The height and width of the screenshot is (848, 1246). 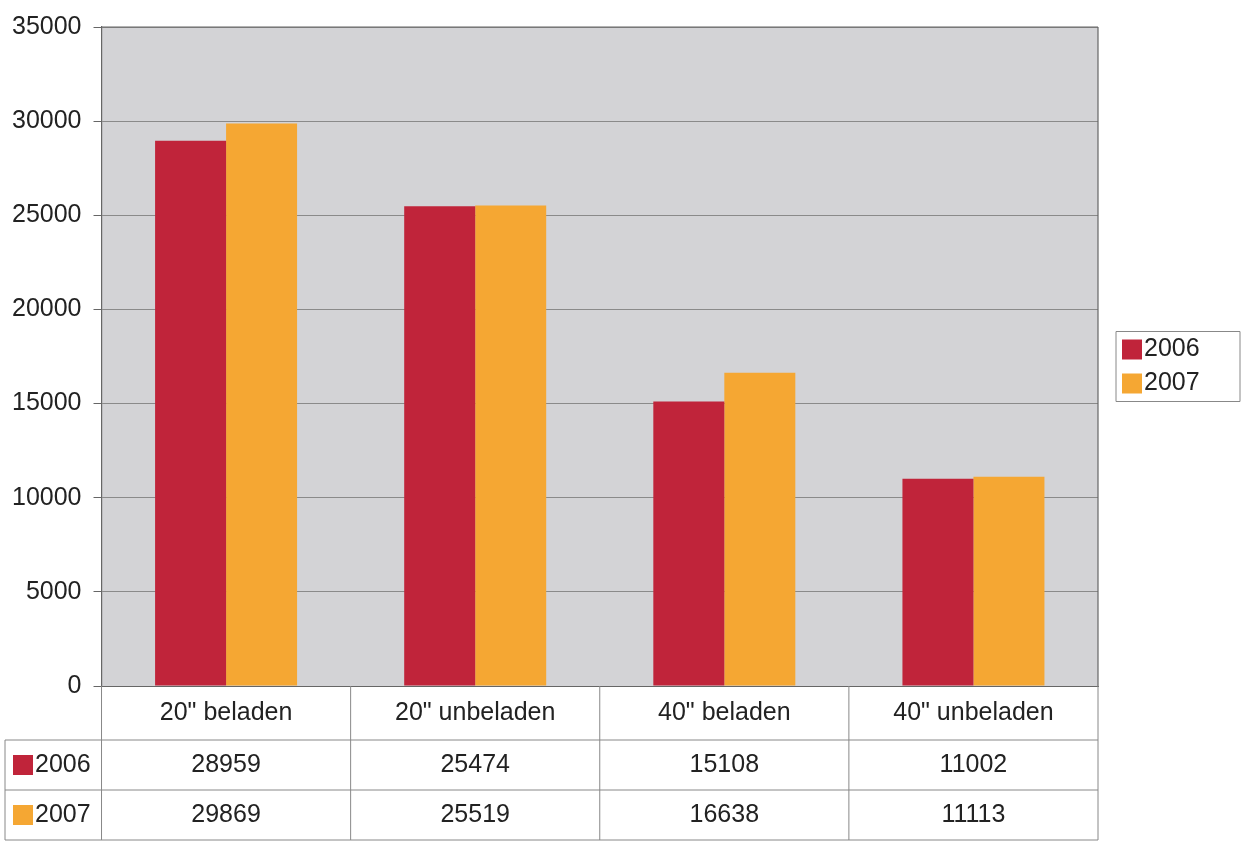 What do you see at coordinates (475, 710) in the screenshot?
I see `x-tick-label: 20" unbeladen` at bounding box center [475, 710].